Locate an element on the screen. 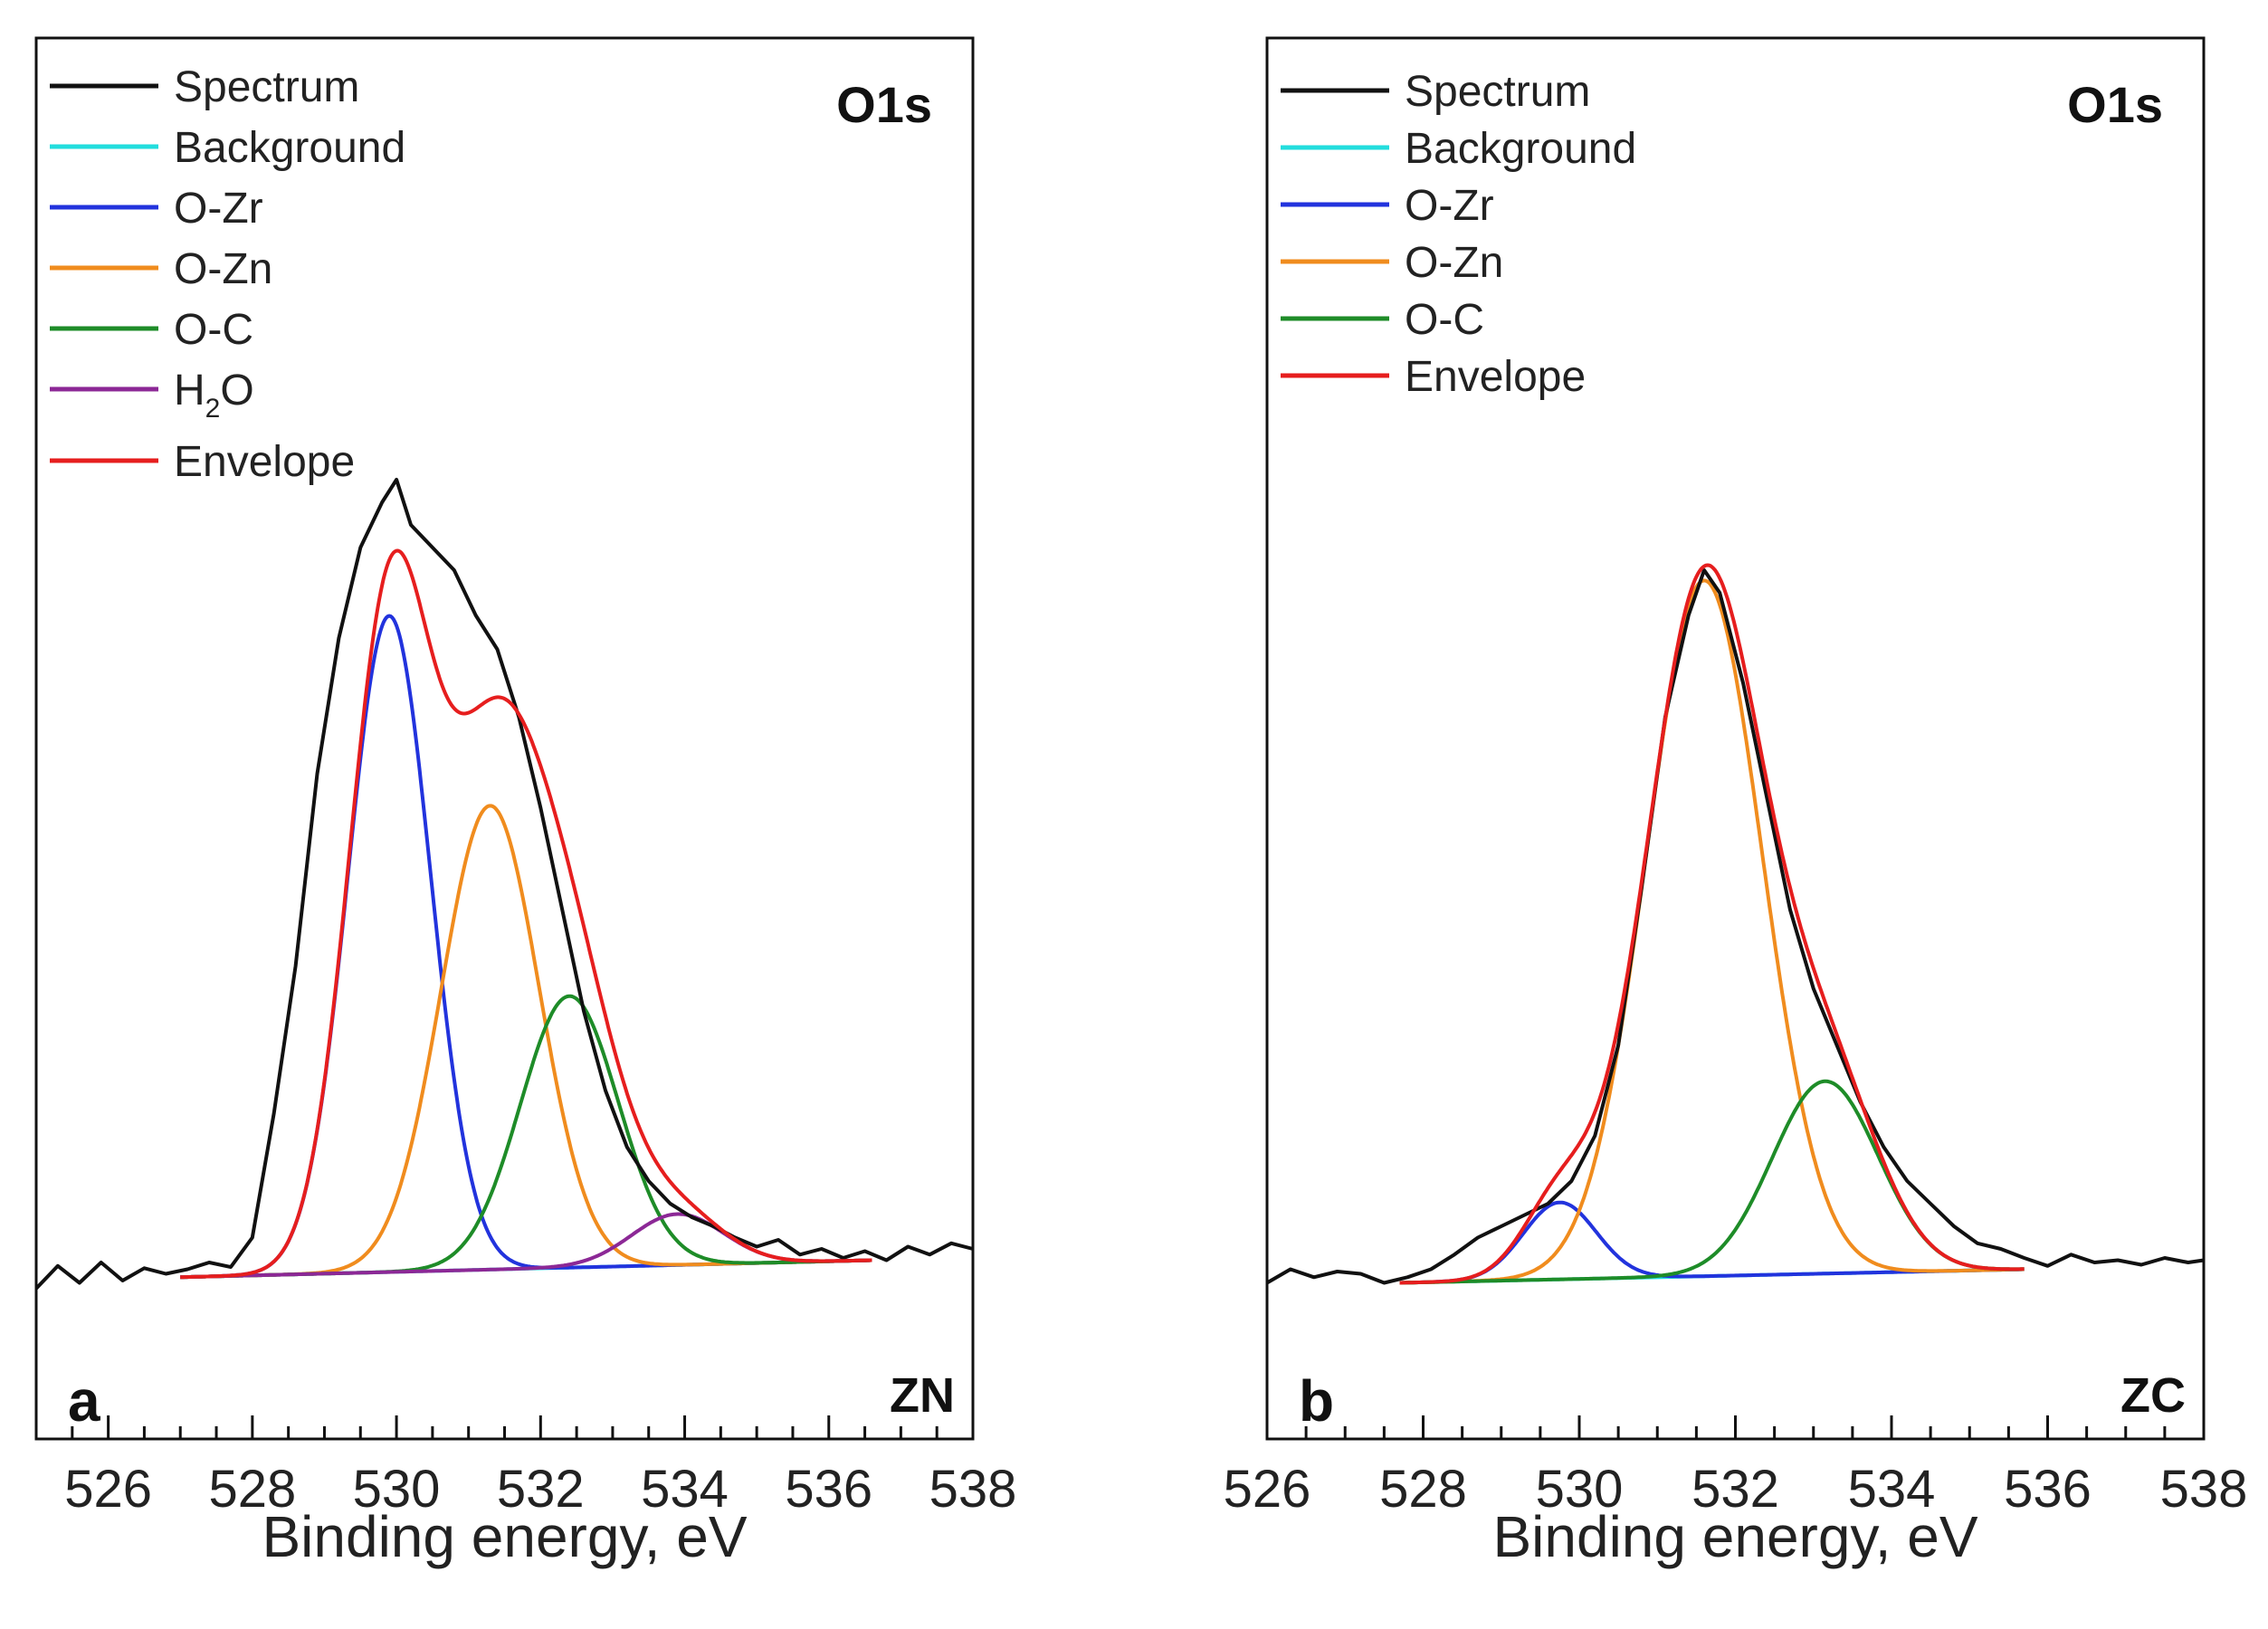  sample-label: ZN is located at coordinates (922, 1396).